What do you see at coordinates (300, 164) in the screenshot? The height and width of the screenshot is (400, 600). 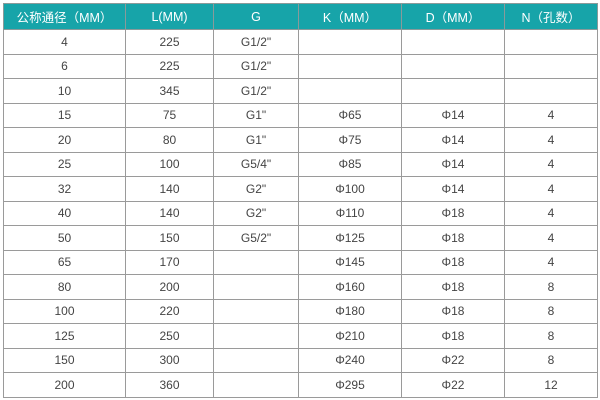 I see `table-row: 25 100 G5/4" Φ85 Φ14 4` at bounding box center [300, 164].